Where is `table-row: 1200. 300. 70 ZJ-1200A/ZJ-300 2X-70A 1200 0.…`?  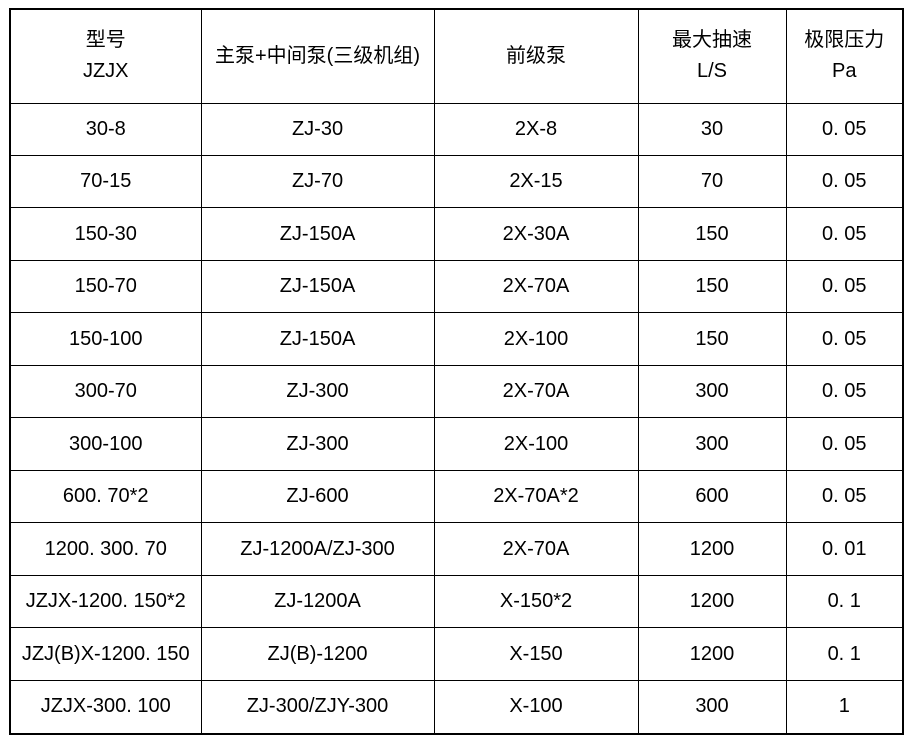 table-row: 1200. 300. 70 ZJ-1200A/ZJ-300 2X-70A 1200 0.… is located at coordinates (456, 549).